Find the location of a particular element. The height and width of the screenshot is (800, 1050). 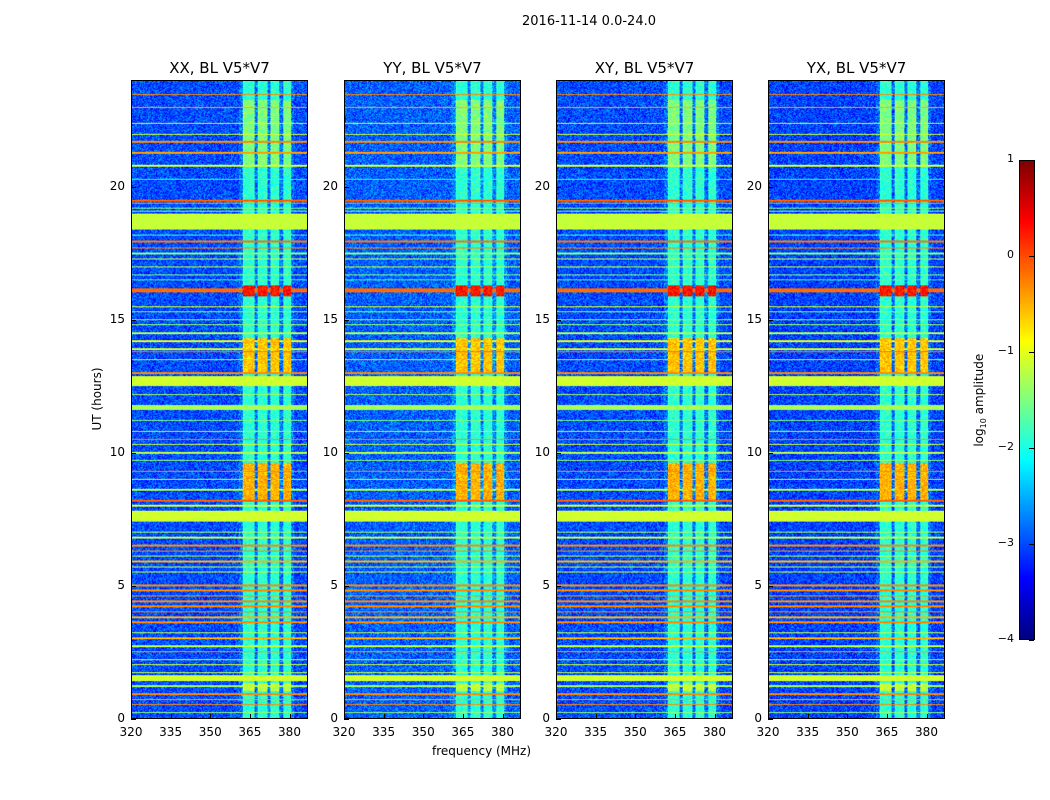

colorbar-tick-label: 0 is located at coordinates (1010, 254).